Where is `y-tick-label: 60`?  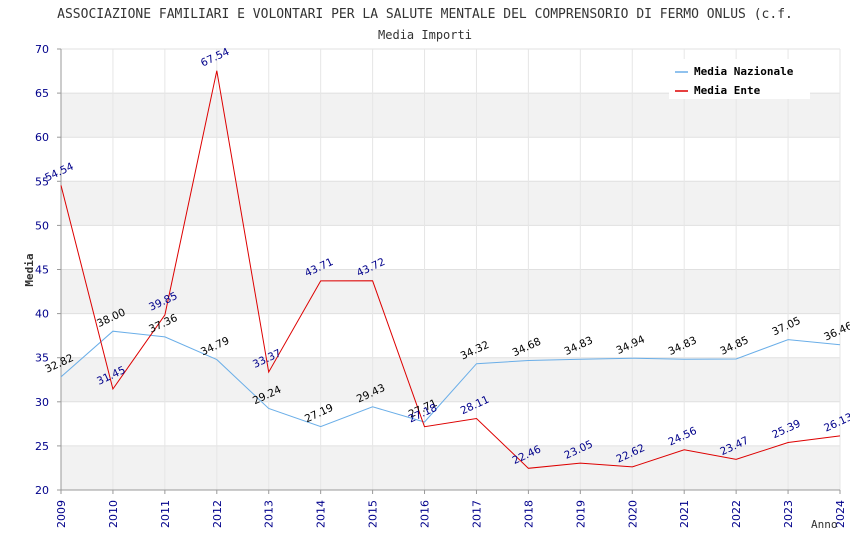
y-tick-label: 60 is located at coordinates (42, 137).